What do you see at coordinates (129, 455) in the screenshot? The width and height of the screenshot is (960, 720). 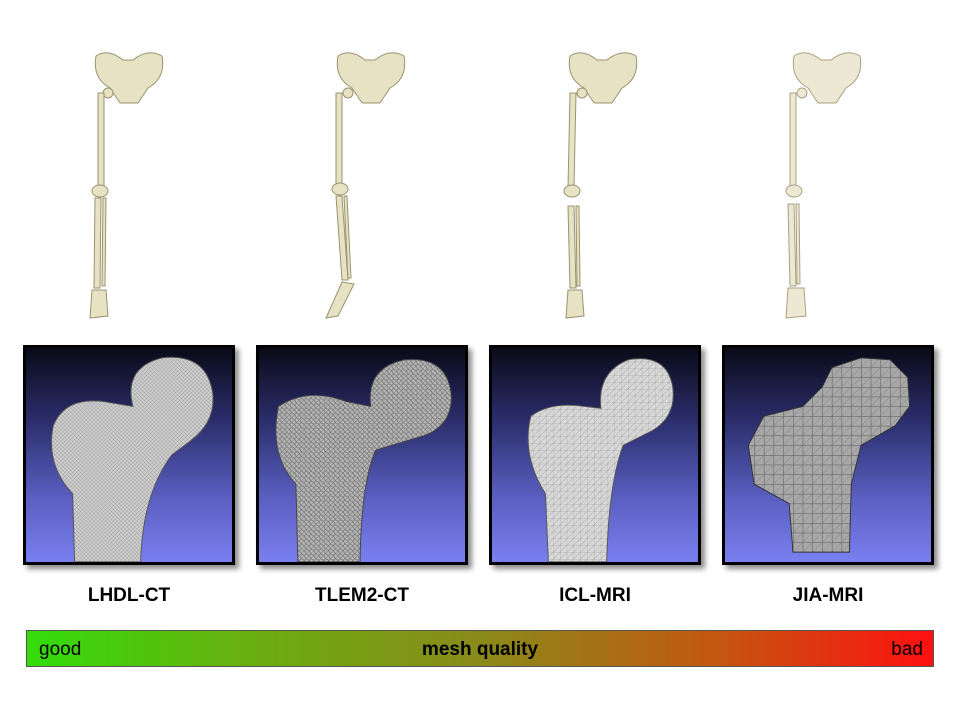 I see `femur-panel-lhdl-ct` at bounding box center [129, 455].